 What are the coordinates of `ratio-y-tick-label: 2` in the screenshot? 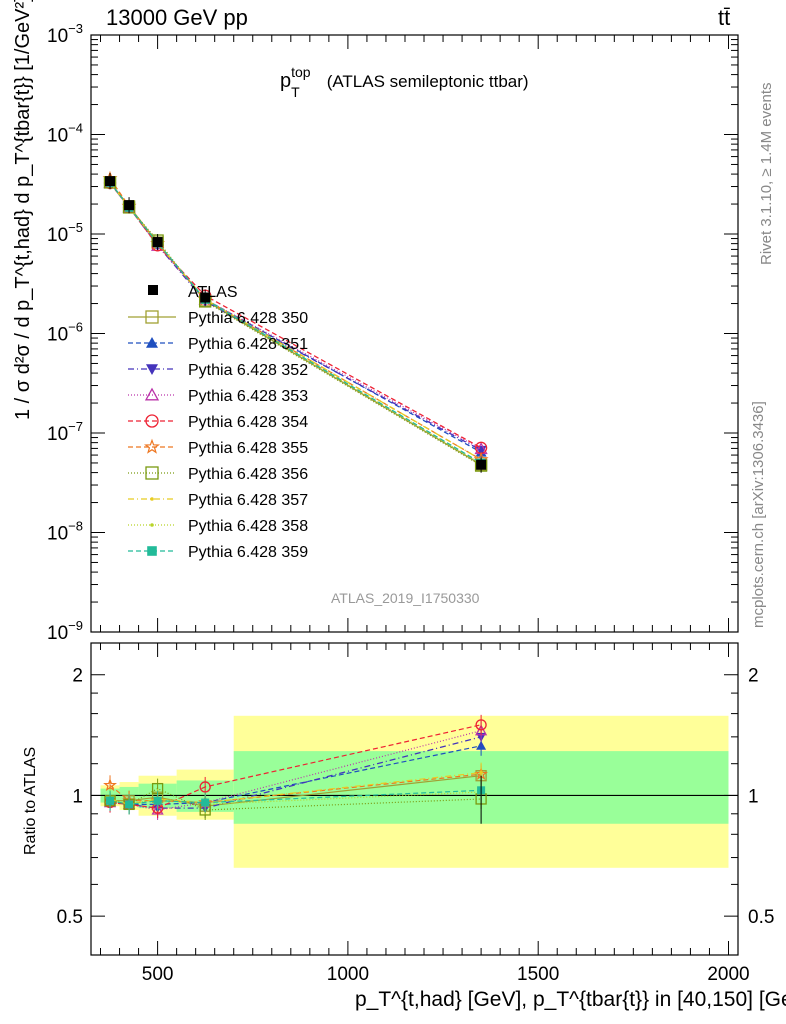 It's located at (77, 676).